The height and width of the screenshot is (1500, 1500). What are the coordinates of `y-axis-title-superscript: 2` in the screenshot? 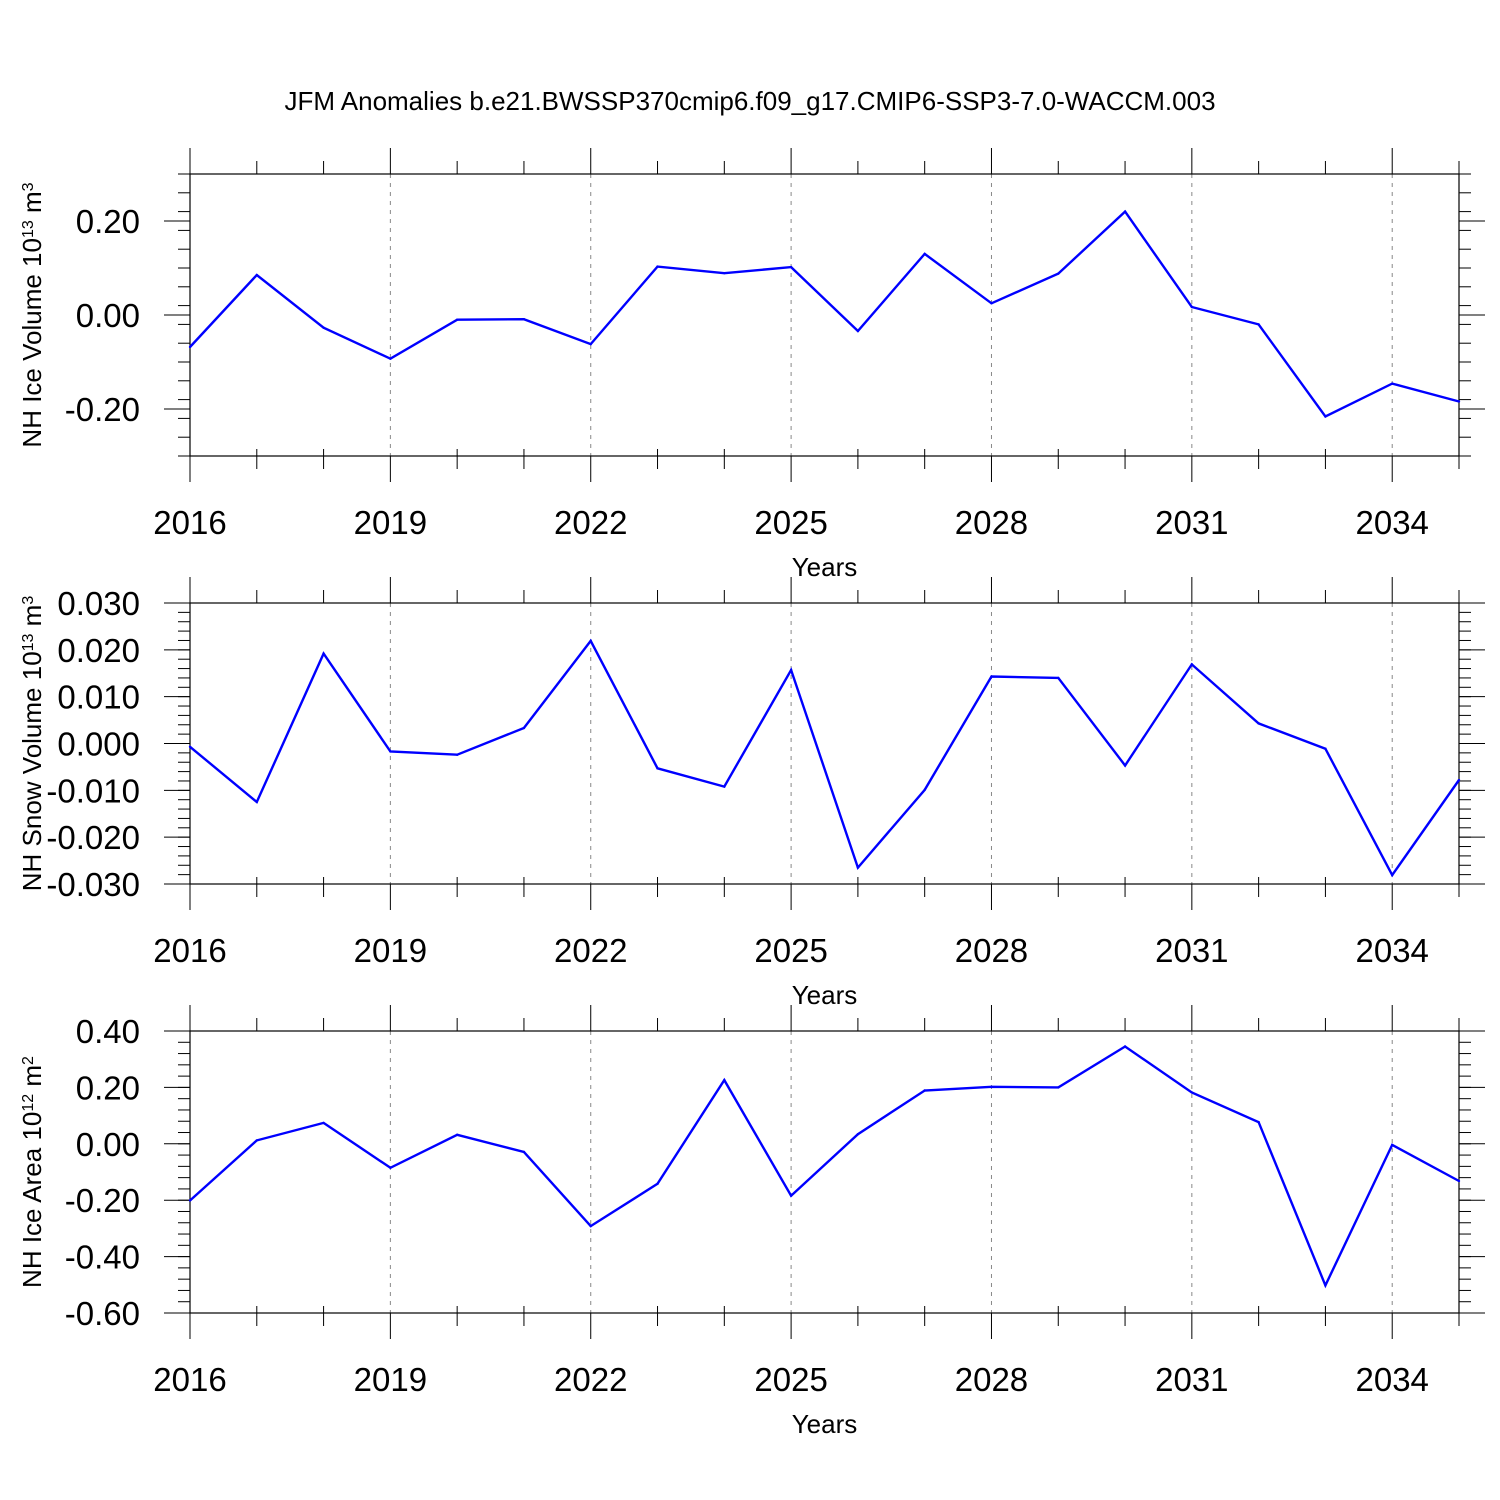 It's located at (28, 1060).